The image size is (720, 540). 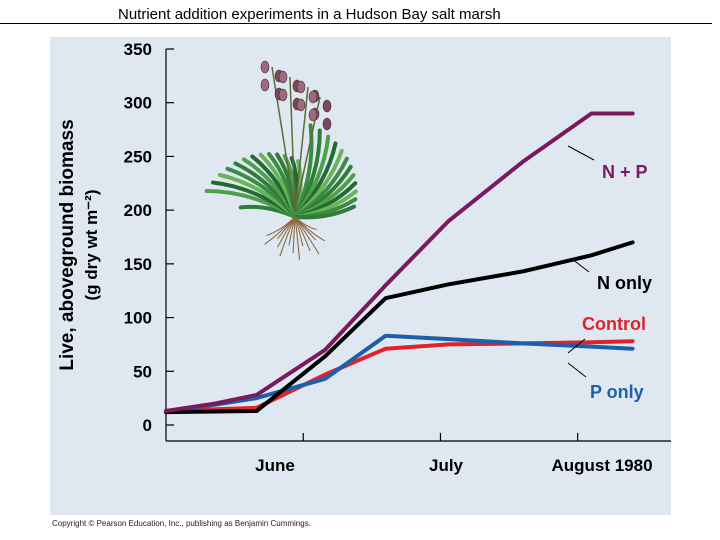 I want to click on y-axis-label-line2: (g dry wt m⁻²), so click(x=91, y=245).